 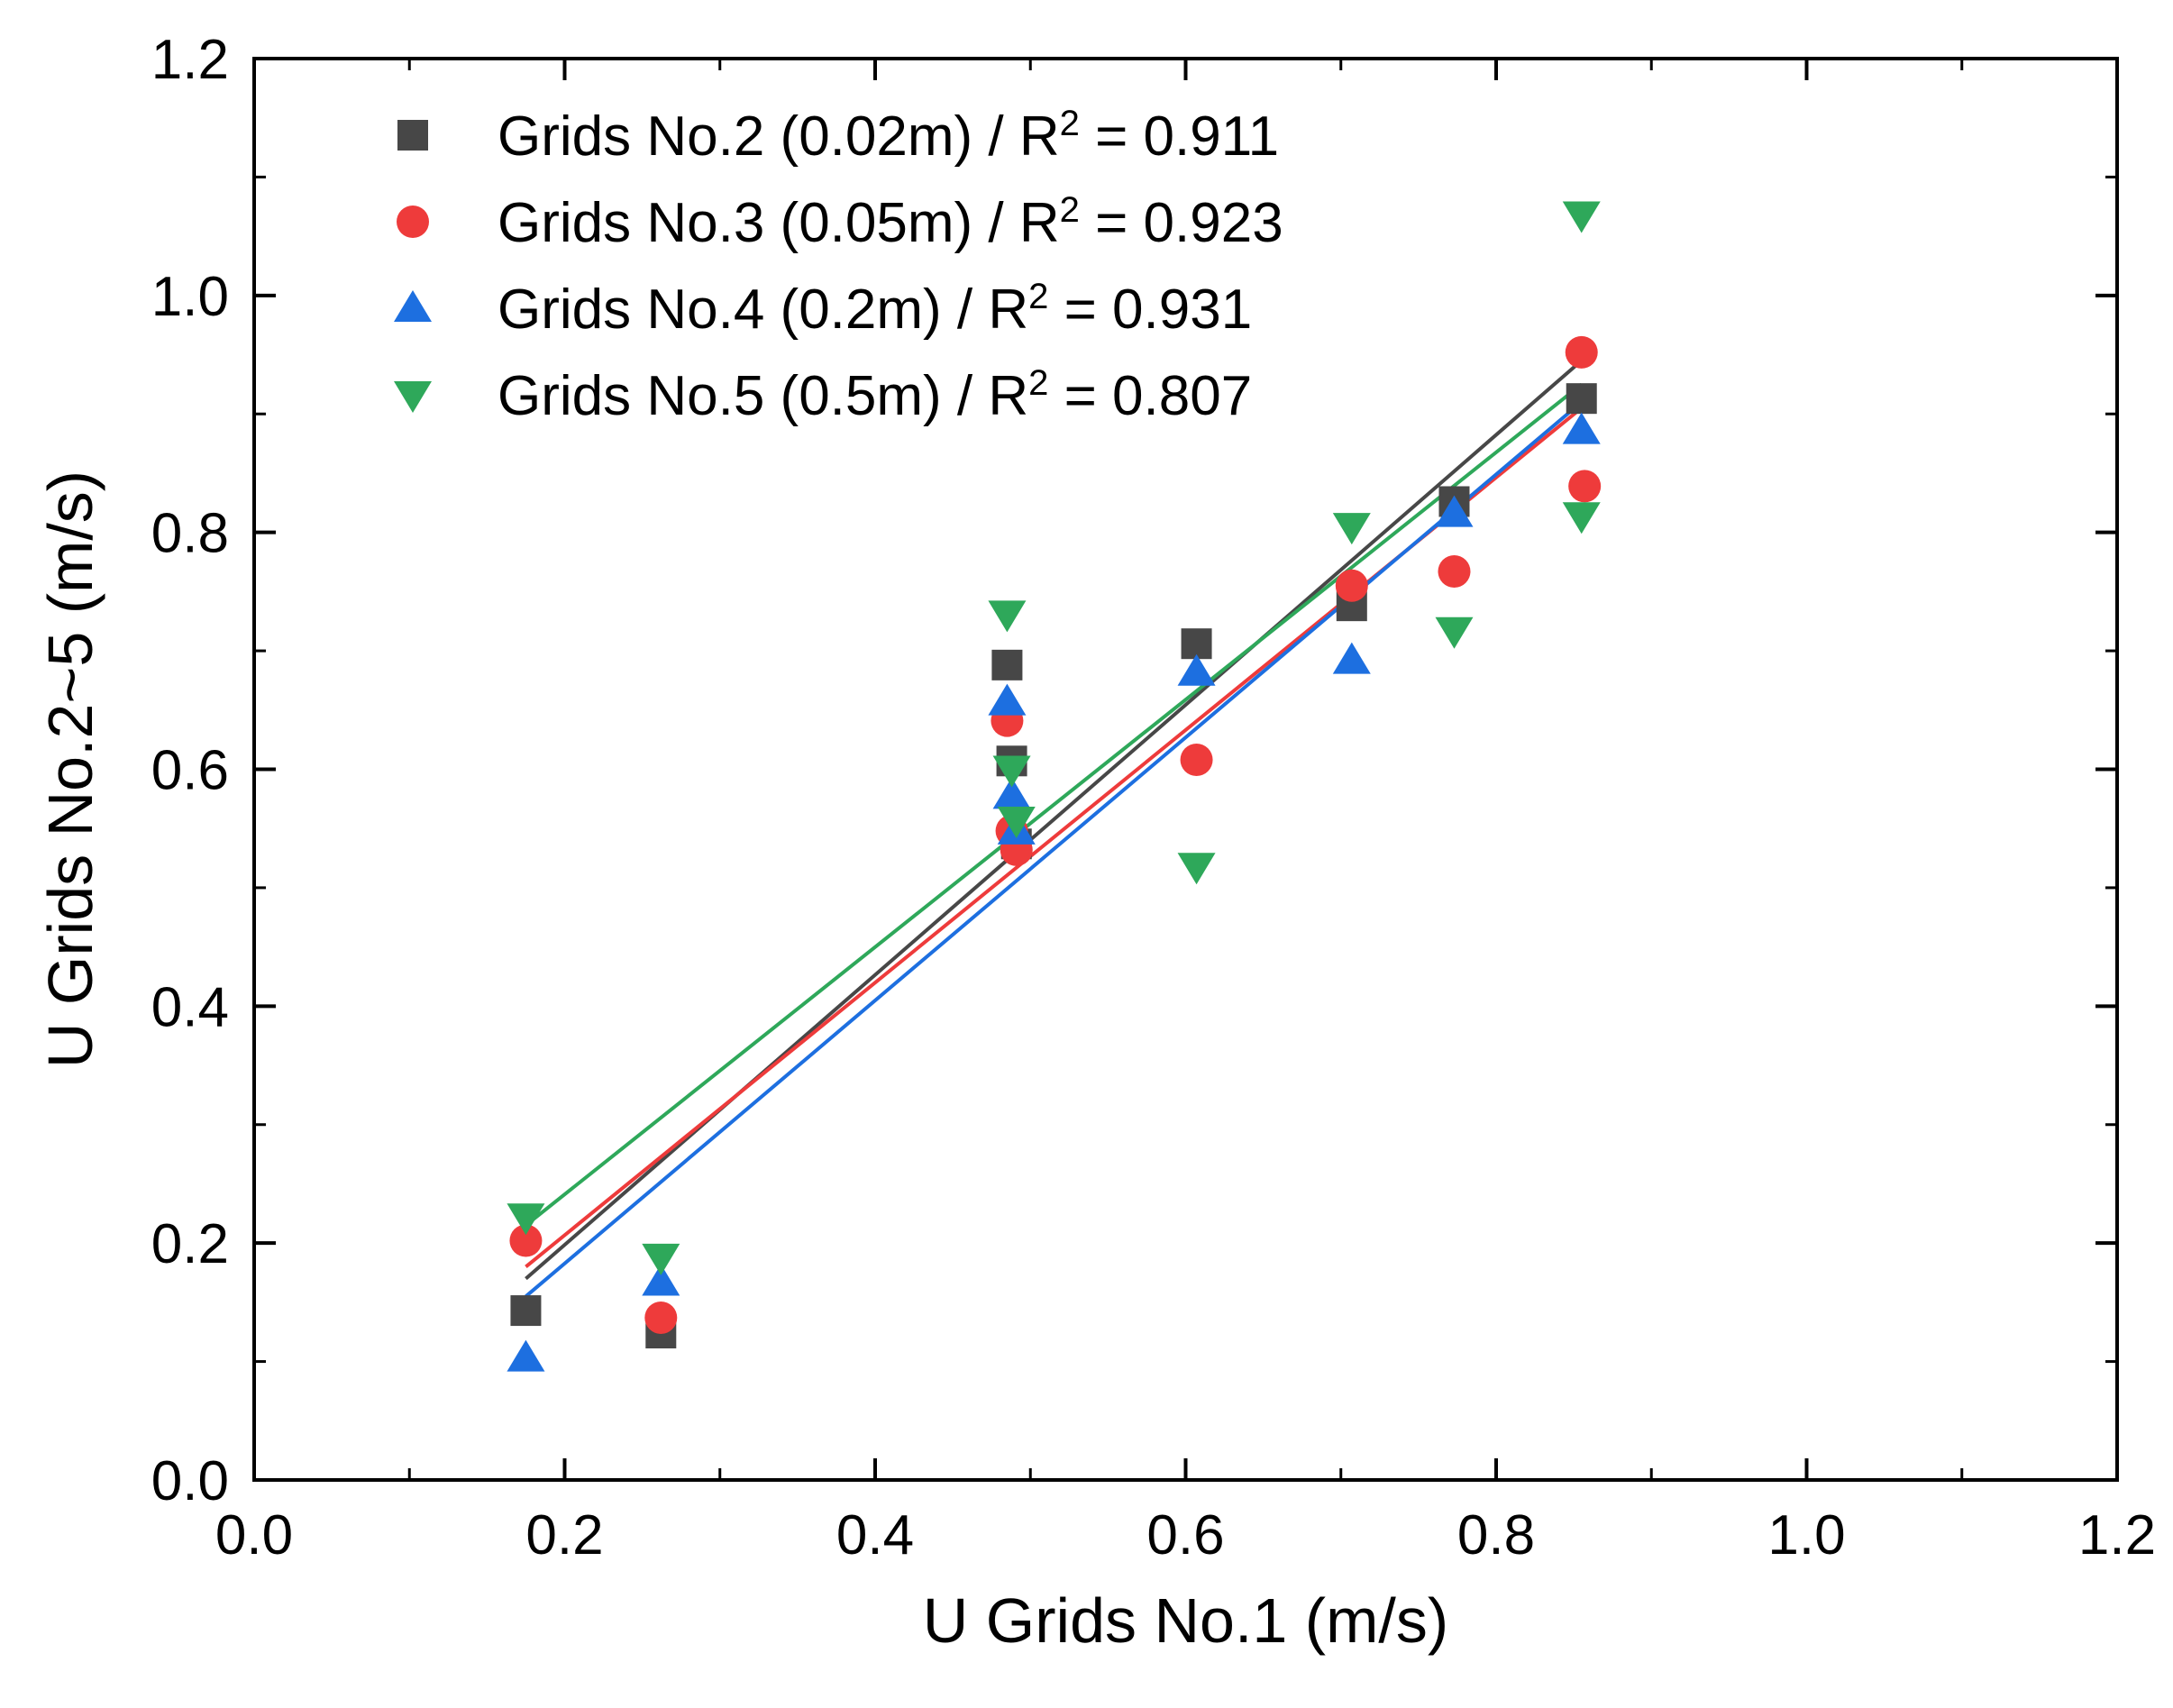 What do you see at coordinates (190, 1007) in the screenshot?
I see `y-tick-label: 0.4` at bounding box center [190, 1007].